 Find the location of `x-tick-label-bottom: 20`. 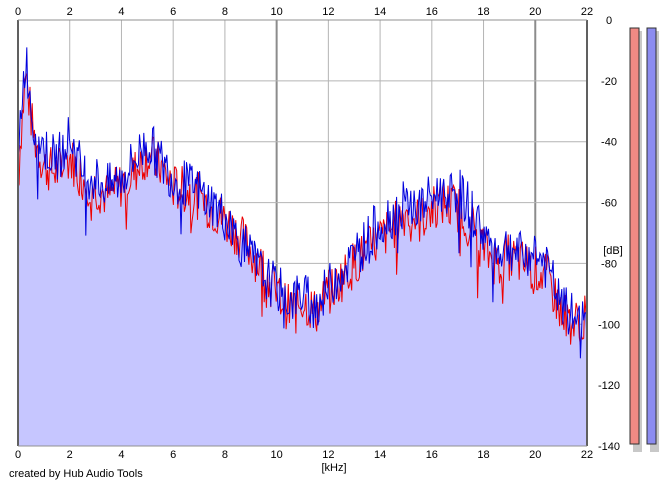

x-tick-label-bottom: 20 is located at coordinates (535, 455).